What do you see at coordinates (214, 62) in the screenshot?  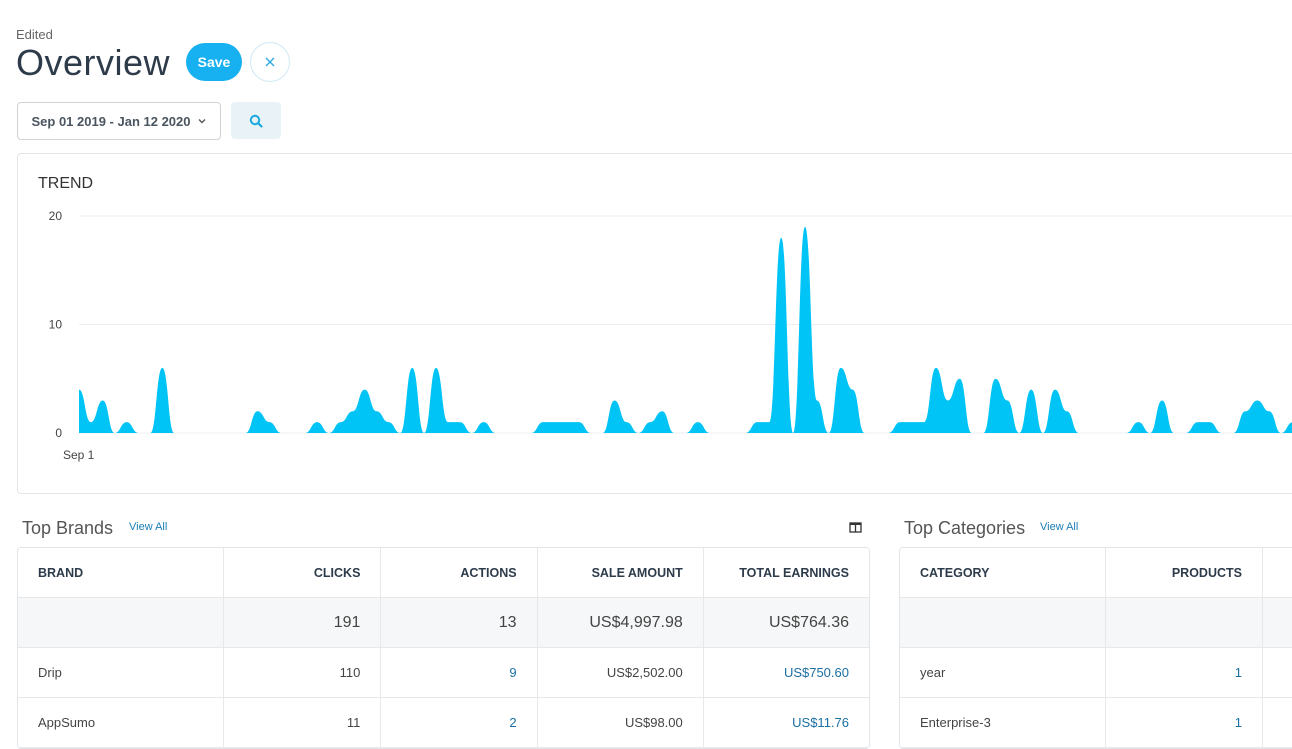 I see `save-button: Save` at bounding box center [214, 62].